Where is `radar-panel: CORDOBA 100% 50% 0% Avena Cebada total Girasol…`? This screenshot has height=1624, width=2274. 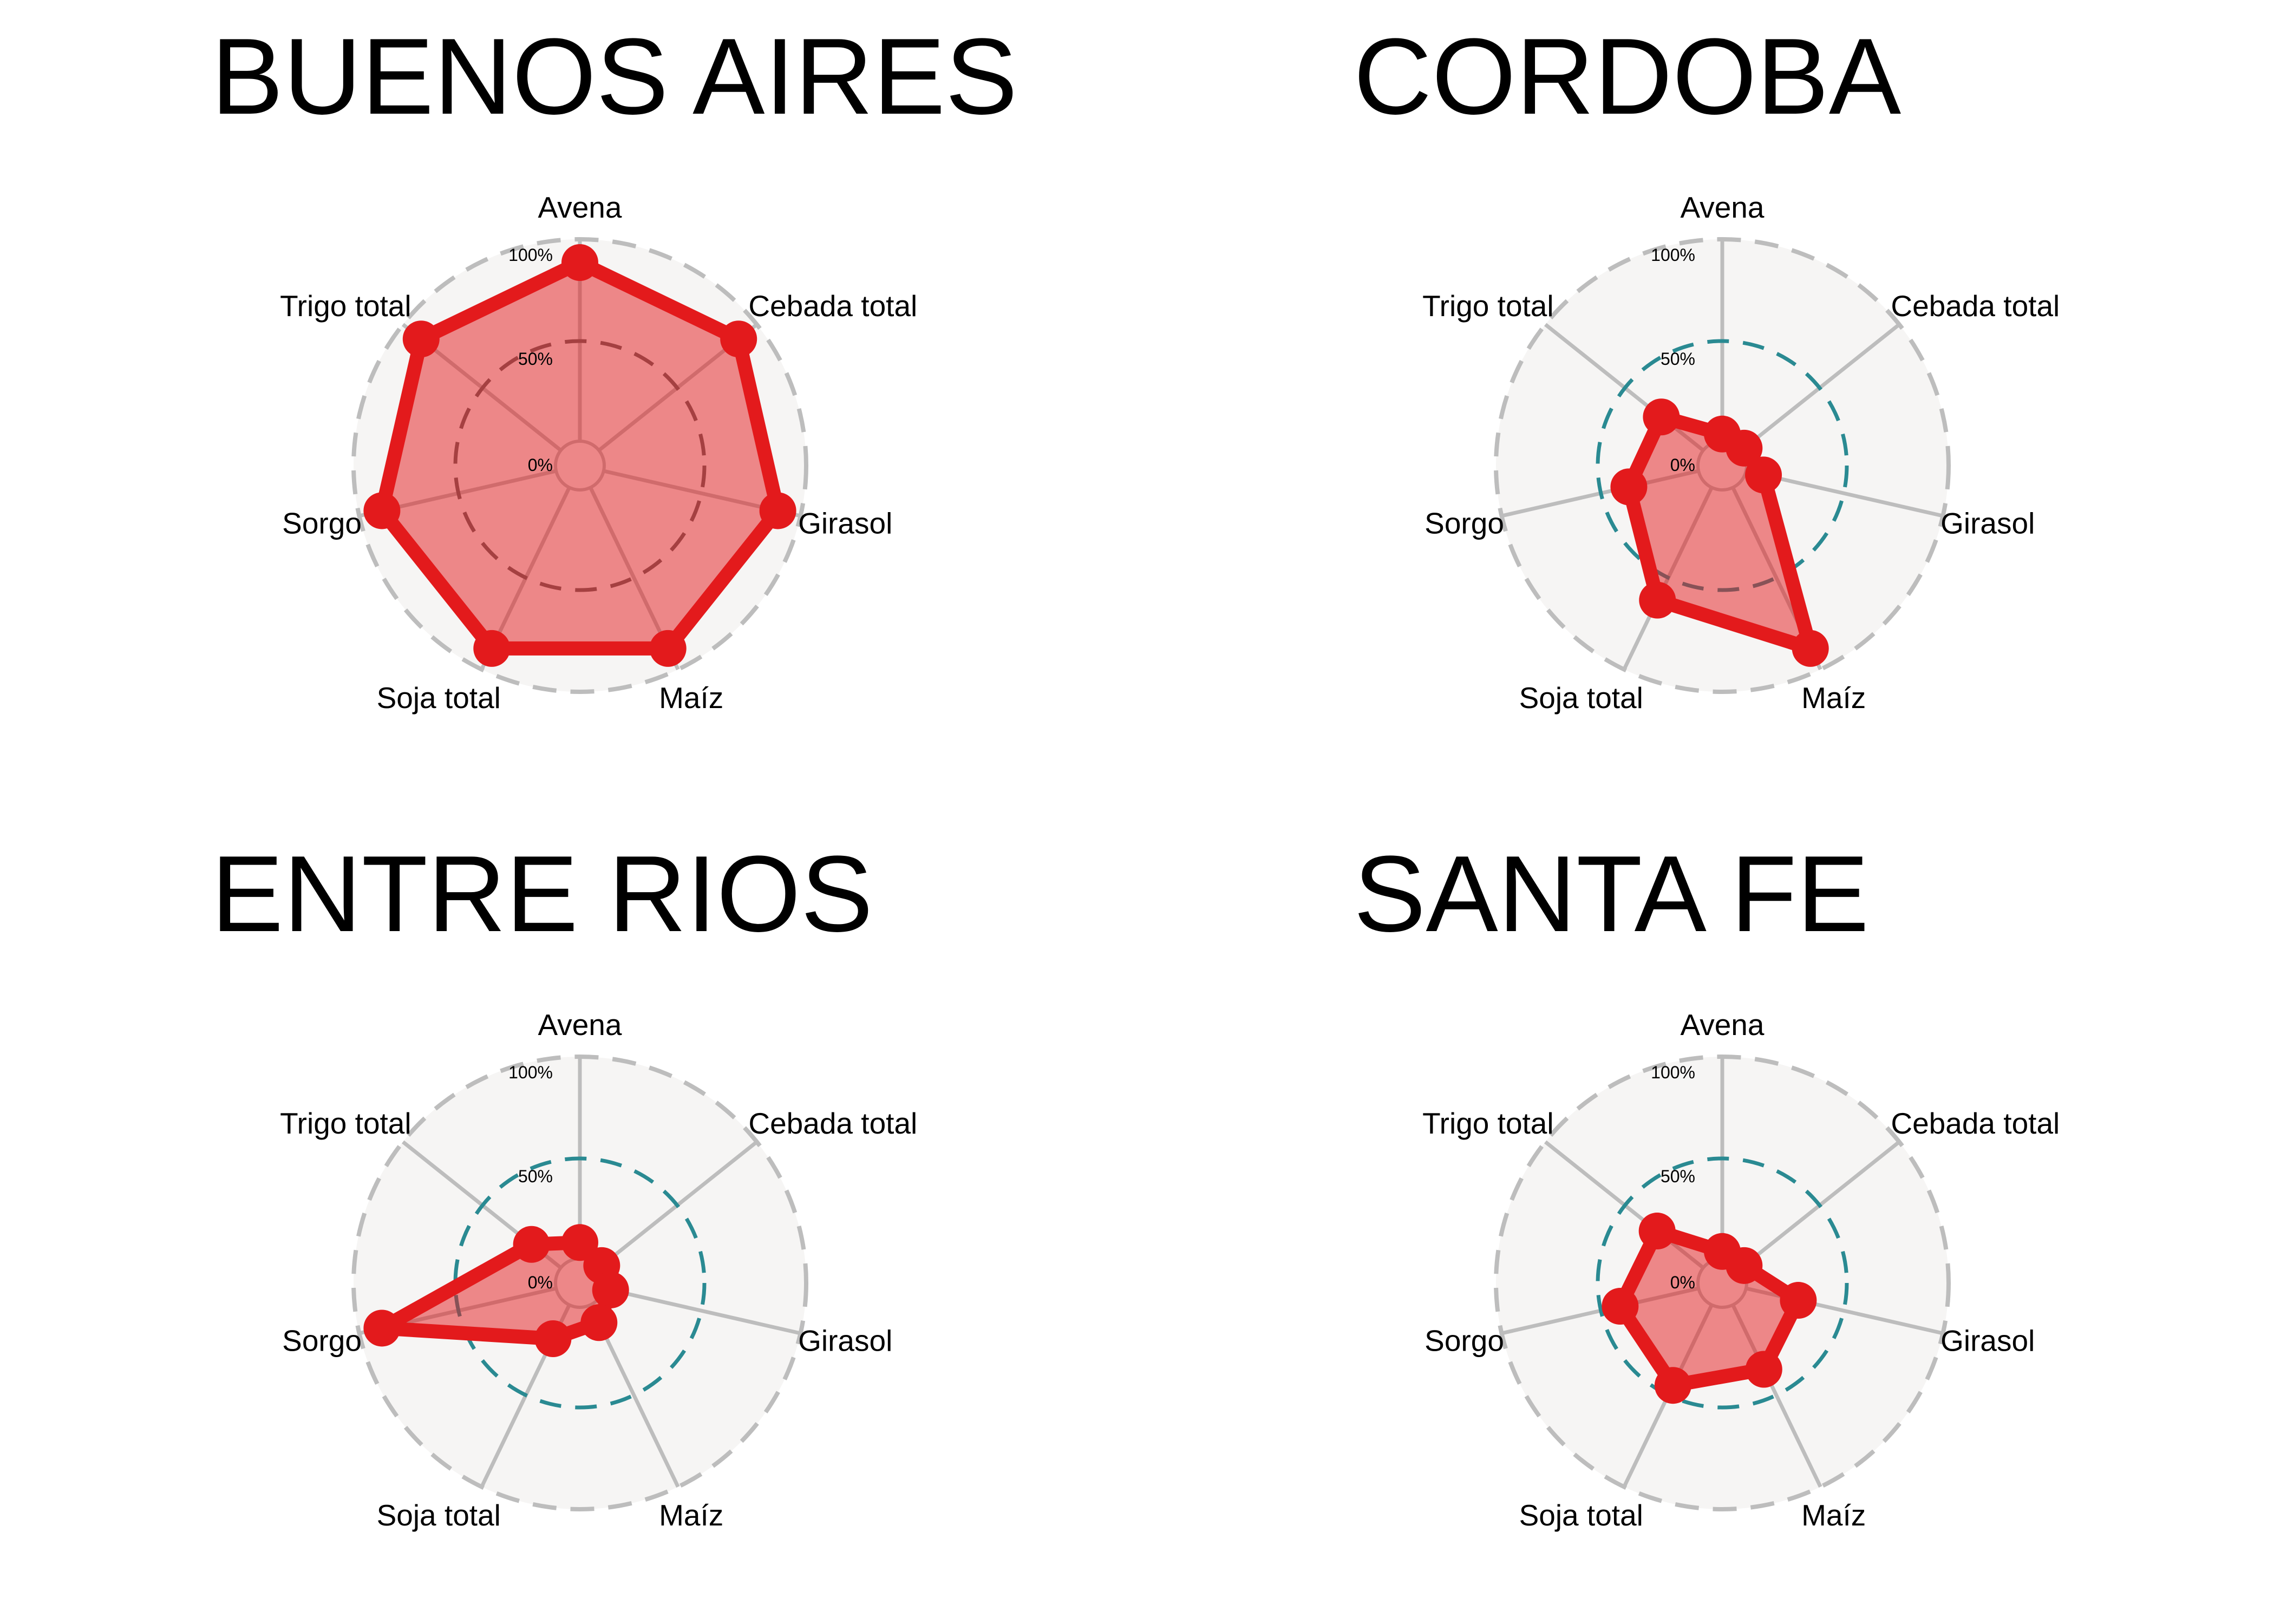
radar-panel: CORDOBA 100% 50% 0% Avena Cebada total Girasol… is located at coordinates (1707, 365).